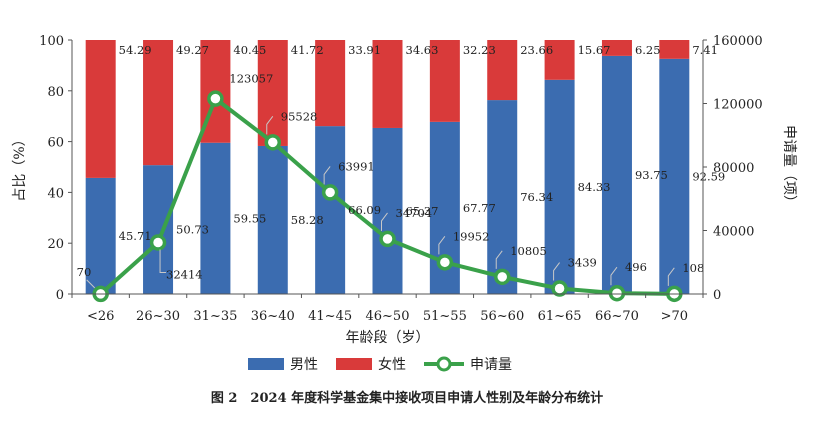  I want to click on label-applications: 496, so click(636, 267).